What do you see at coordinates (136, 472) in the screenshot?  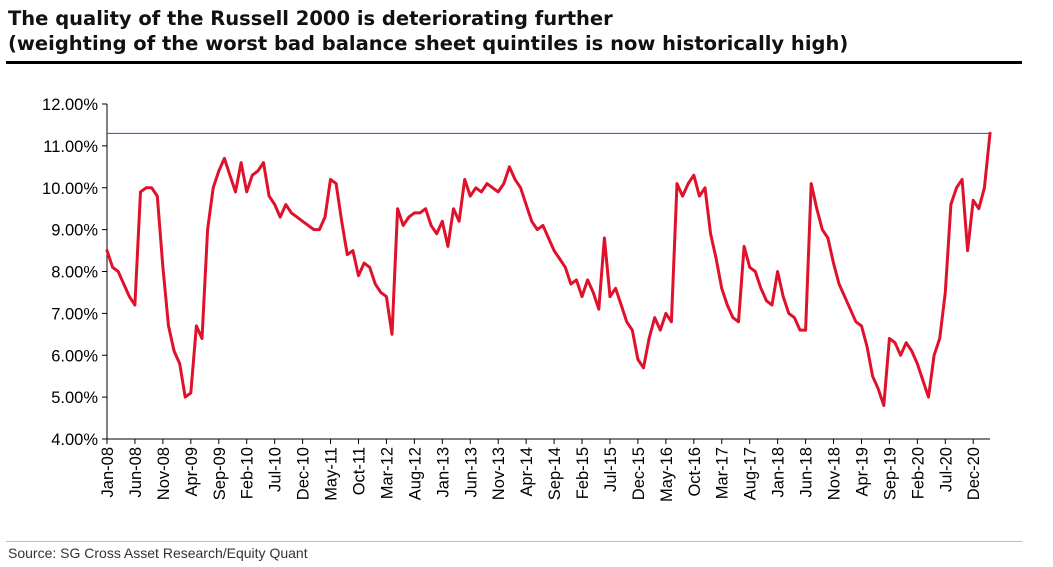 I see `x-tick-label: Jun-08` at bounding box center [136, 472].